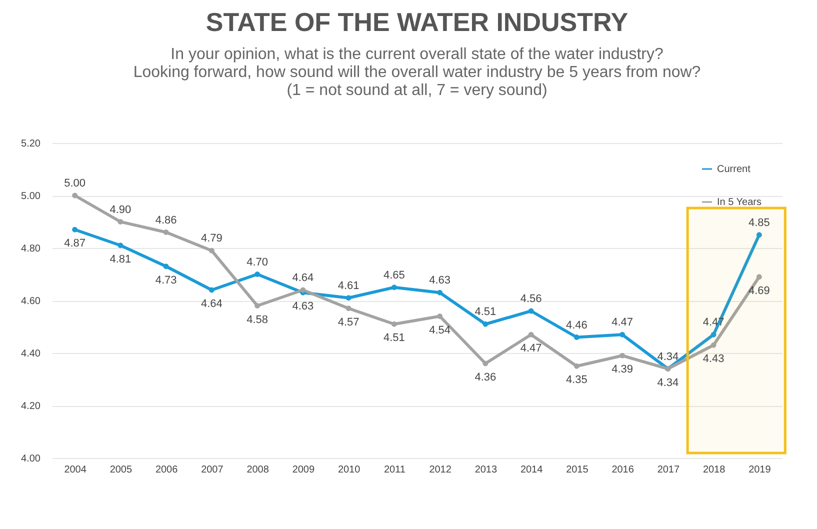 The image size is (817, 529). Describe the element at coordinates (75, 184) in the screenshot. I see `data-label: 5.00` at that location.